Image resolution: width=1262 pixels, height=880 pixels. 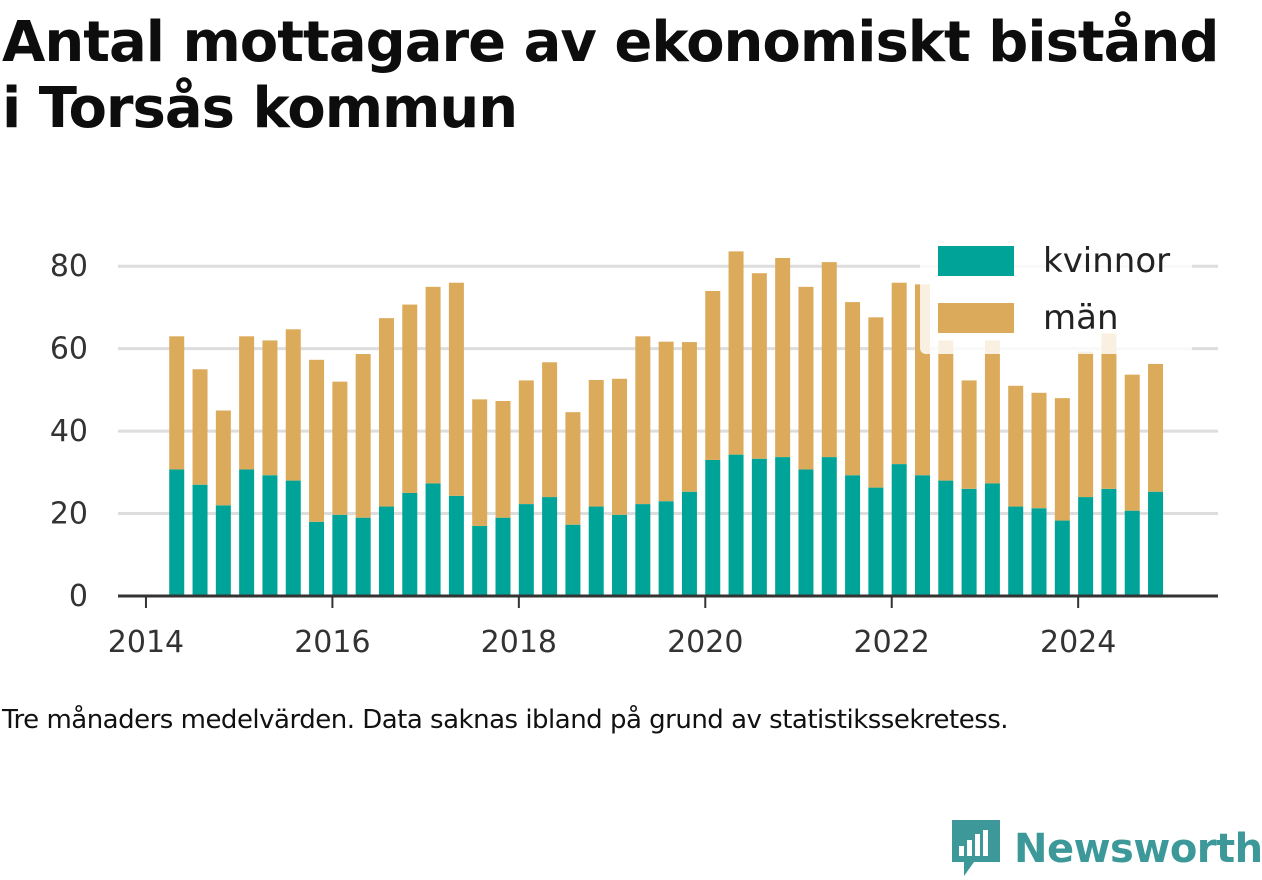 What do you see at coordinates (260, 108) in the screenshot?
I see `chart-title-line-2: i Torsås kommun` at bounding box center [260, 108].